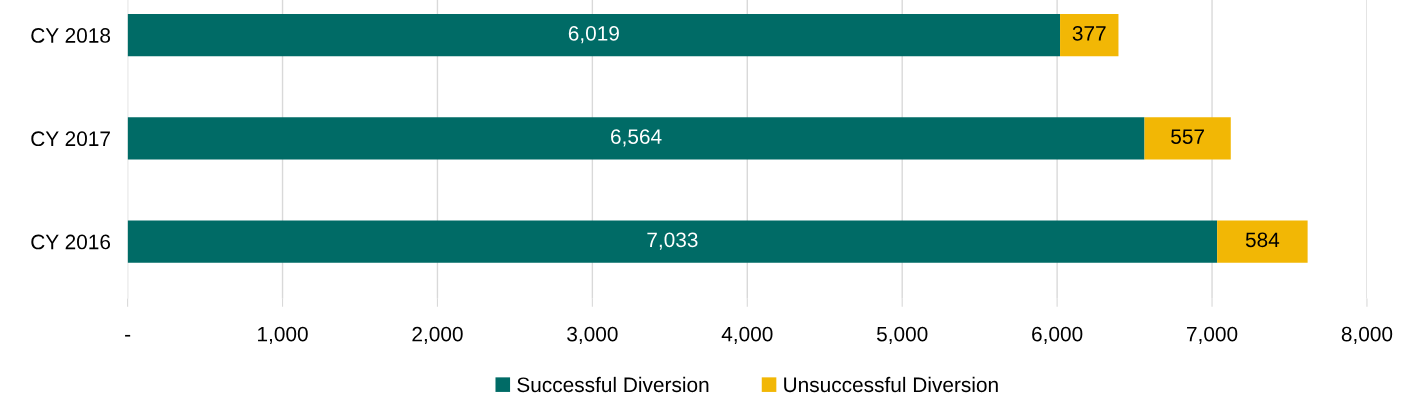 The width and height of the screenshot is (1418, 406). What do you see at coordinates (71, 242) in the screenshot?
I see `y-tick-label: CY 2016` at bounding box center [71, 242].